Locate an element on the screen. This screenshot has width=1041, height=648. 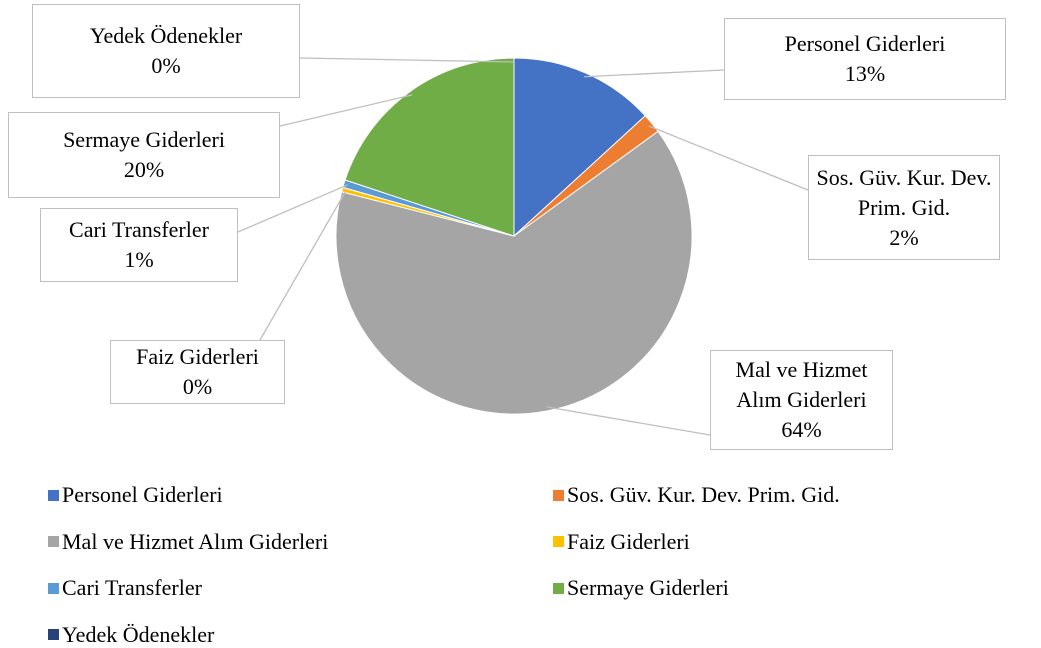
data-label: Cari Transferler 1% is located at coordinates (139, 245).